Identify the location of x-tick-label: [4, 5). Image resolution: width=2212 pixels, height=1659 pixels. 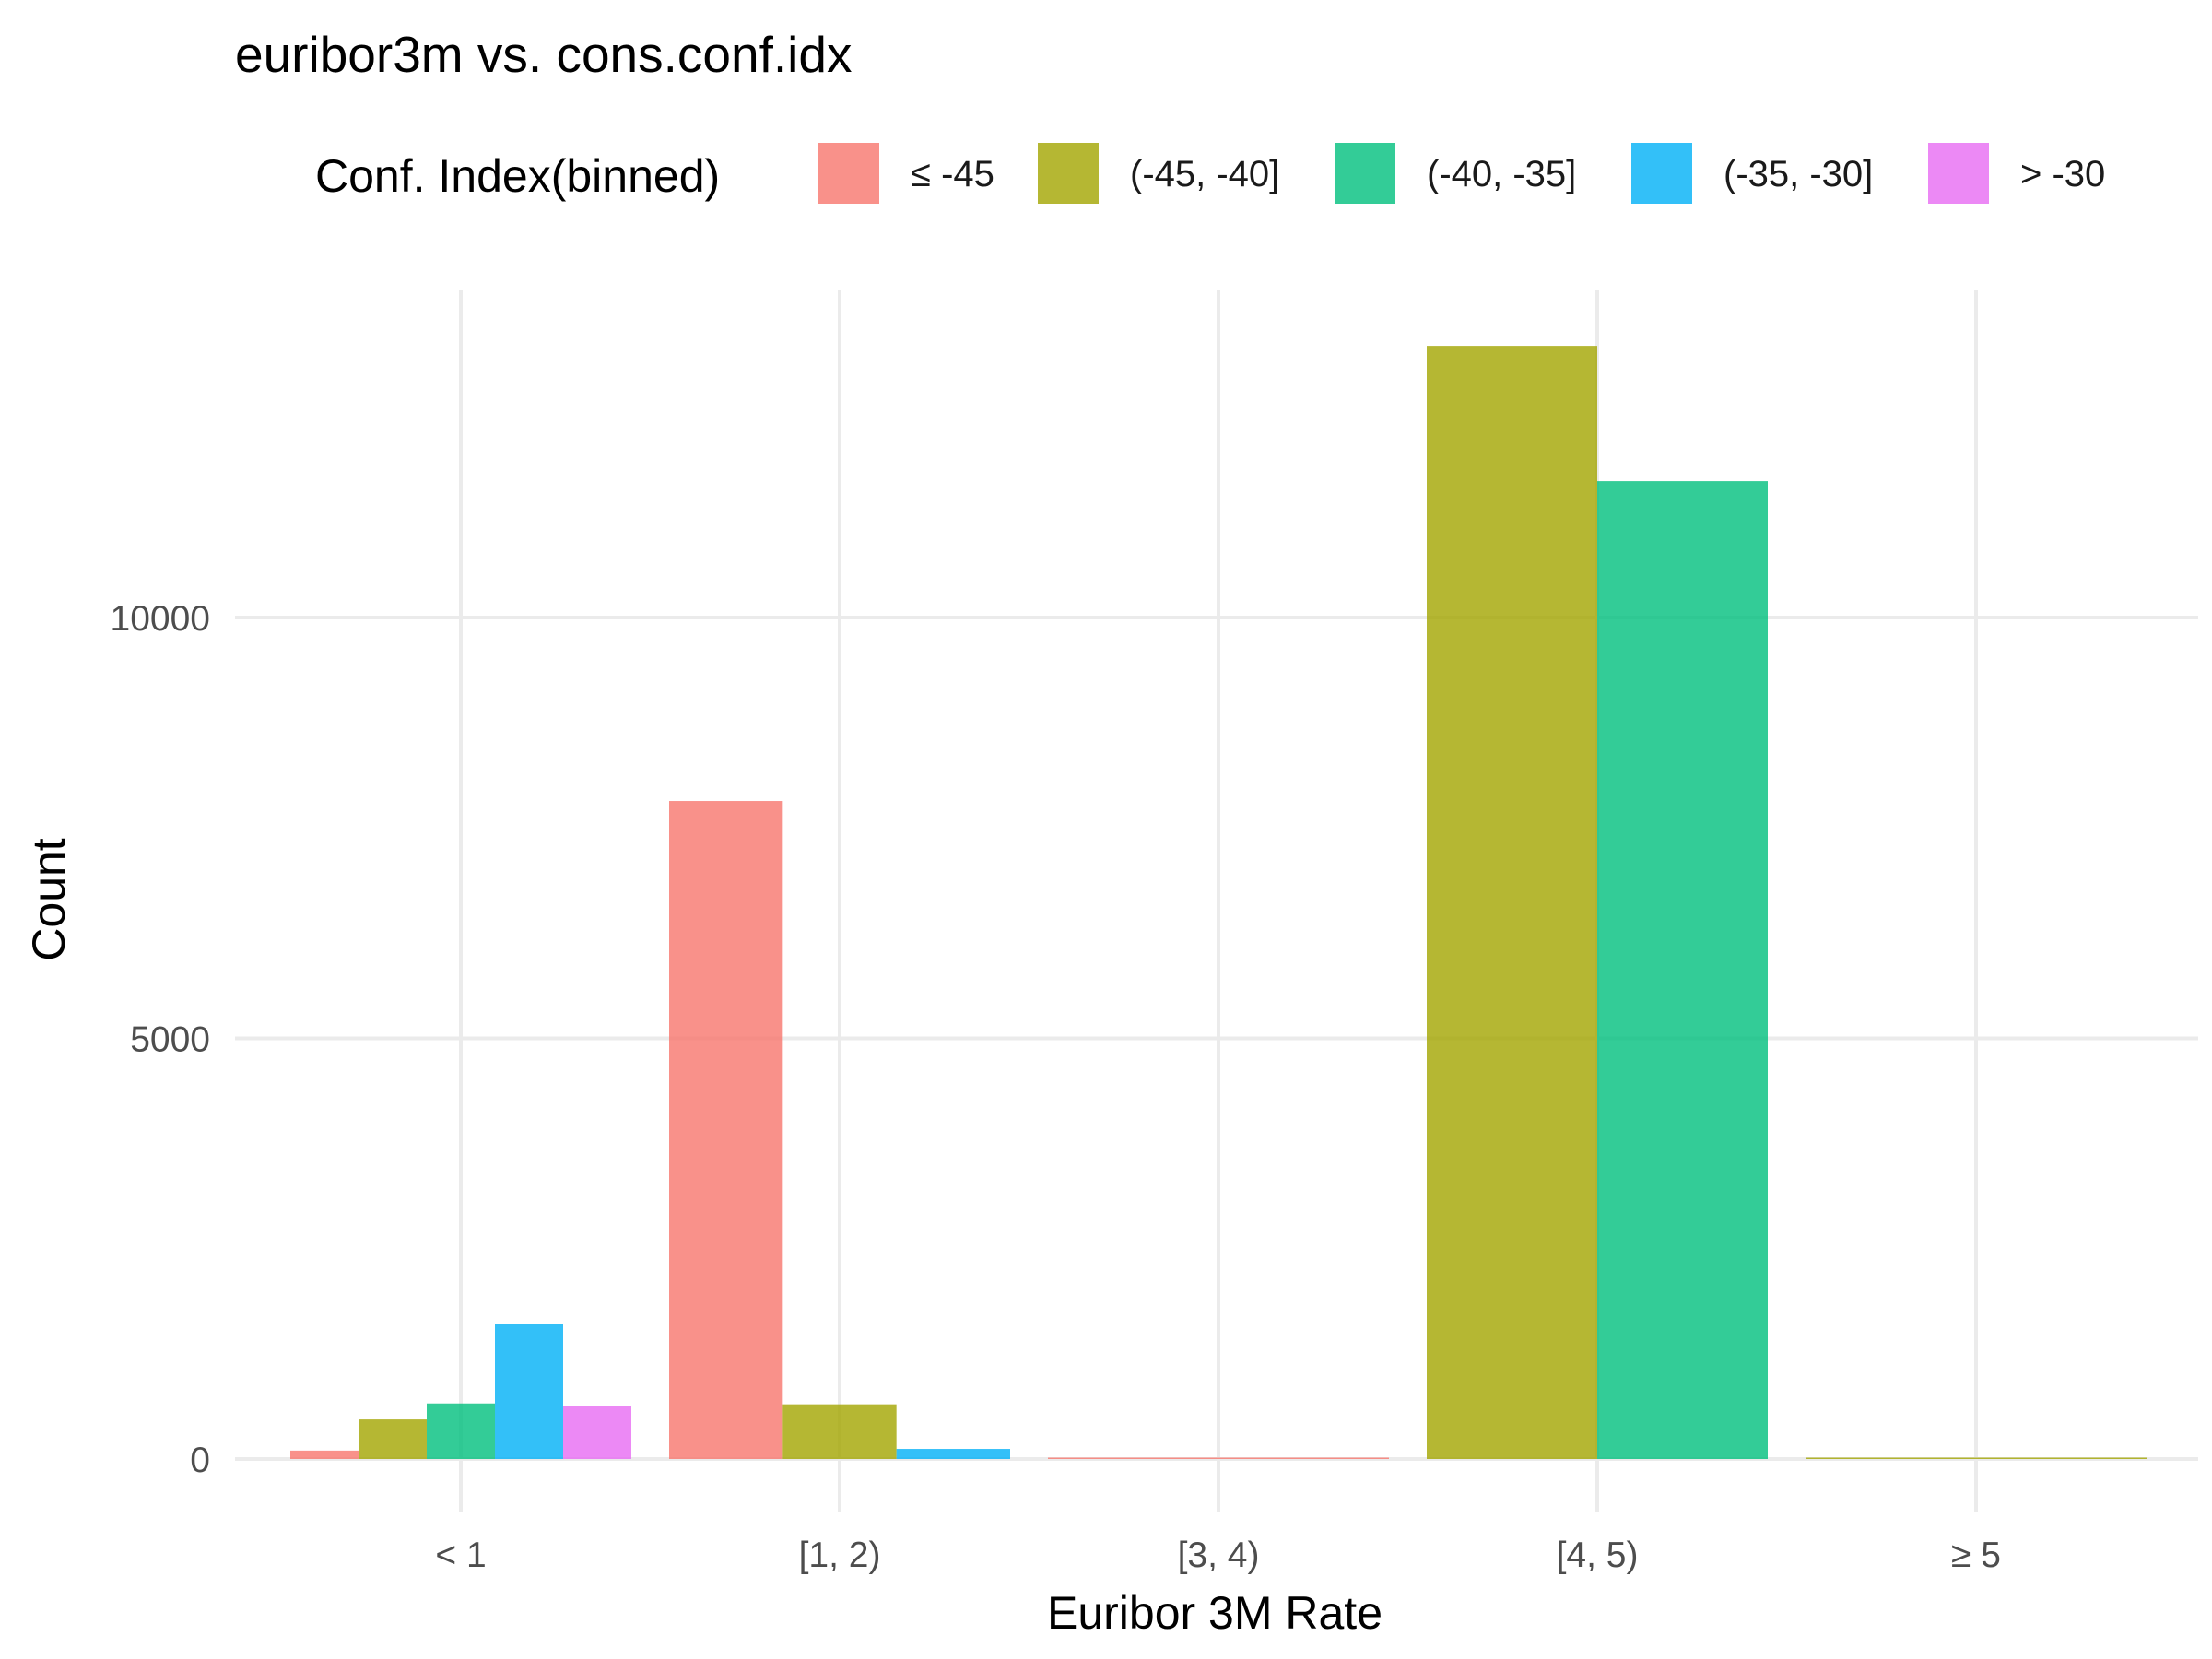
(1598, 1555).